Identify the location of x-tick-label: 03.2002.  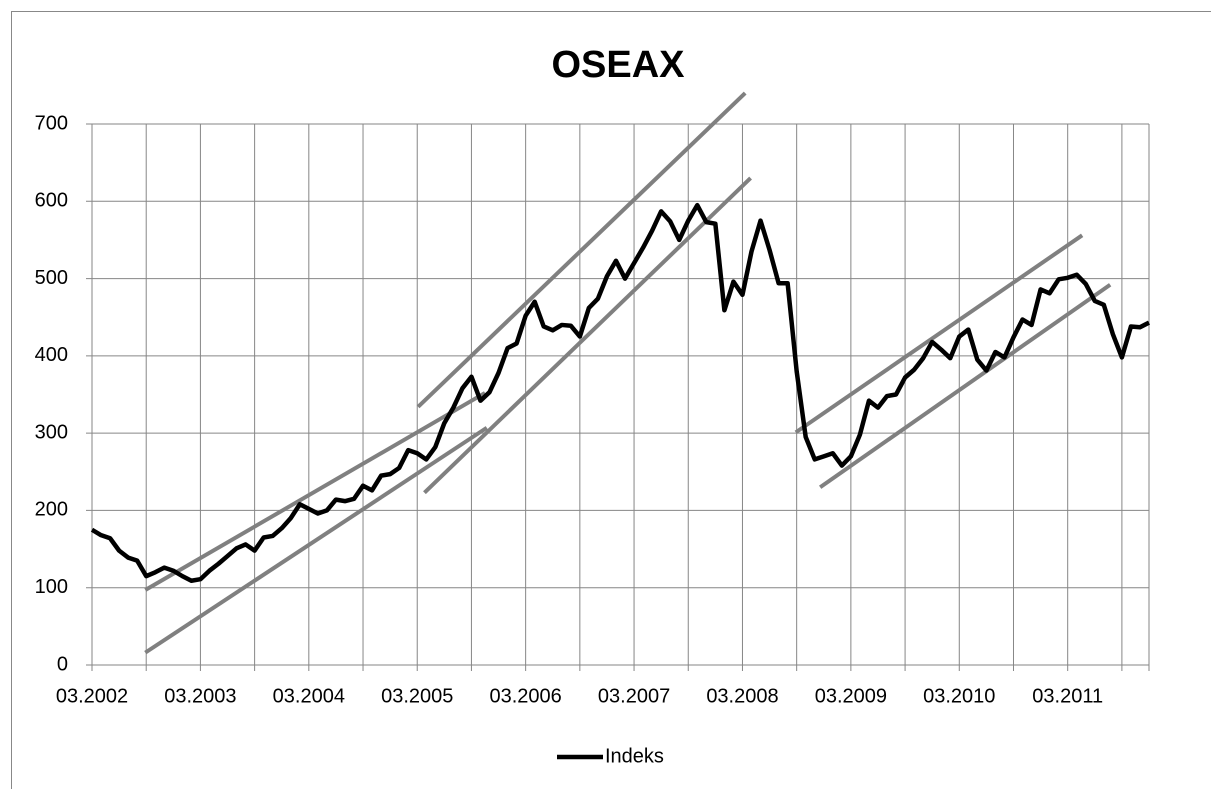
(92, 696).